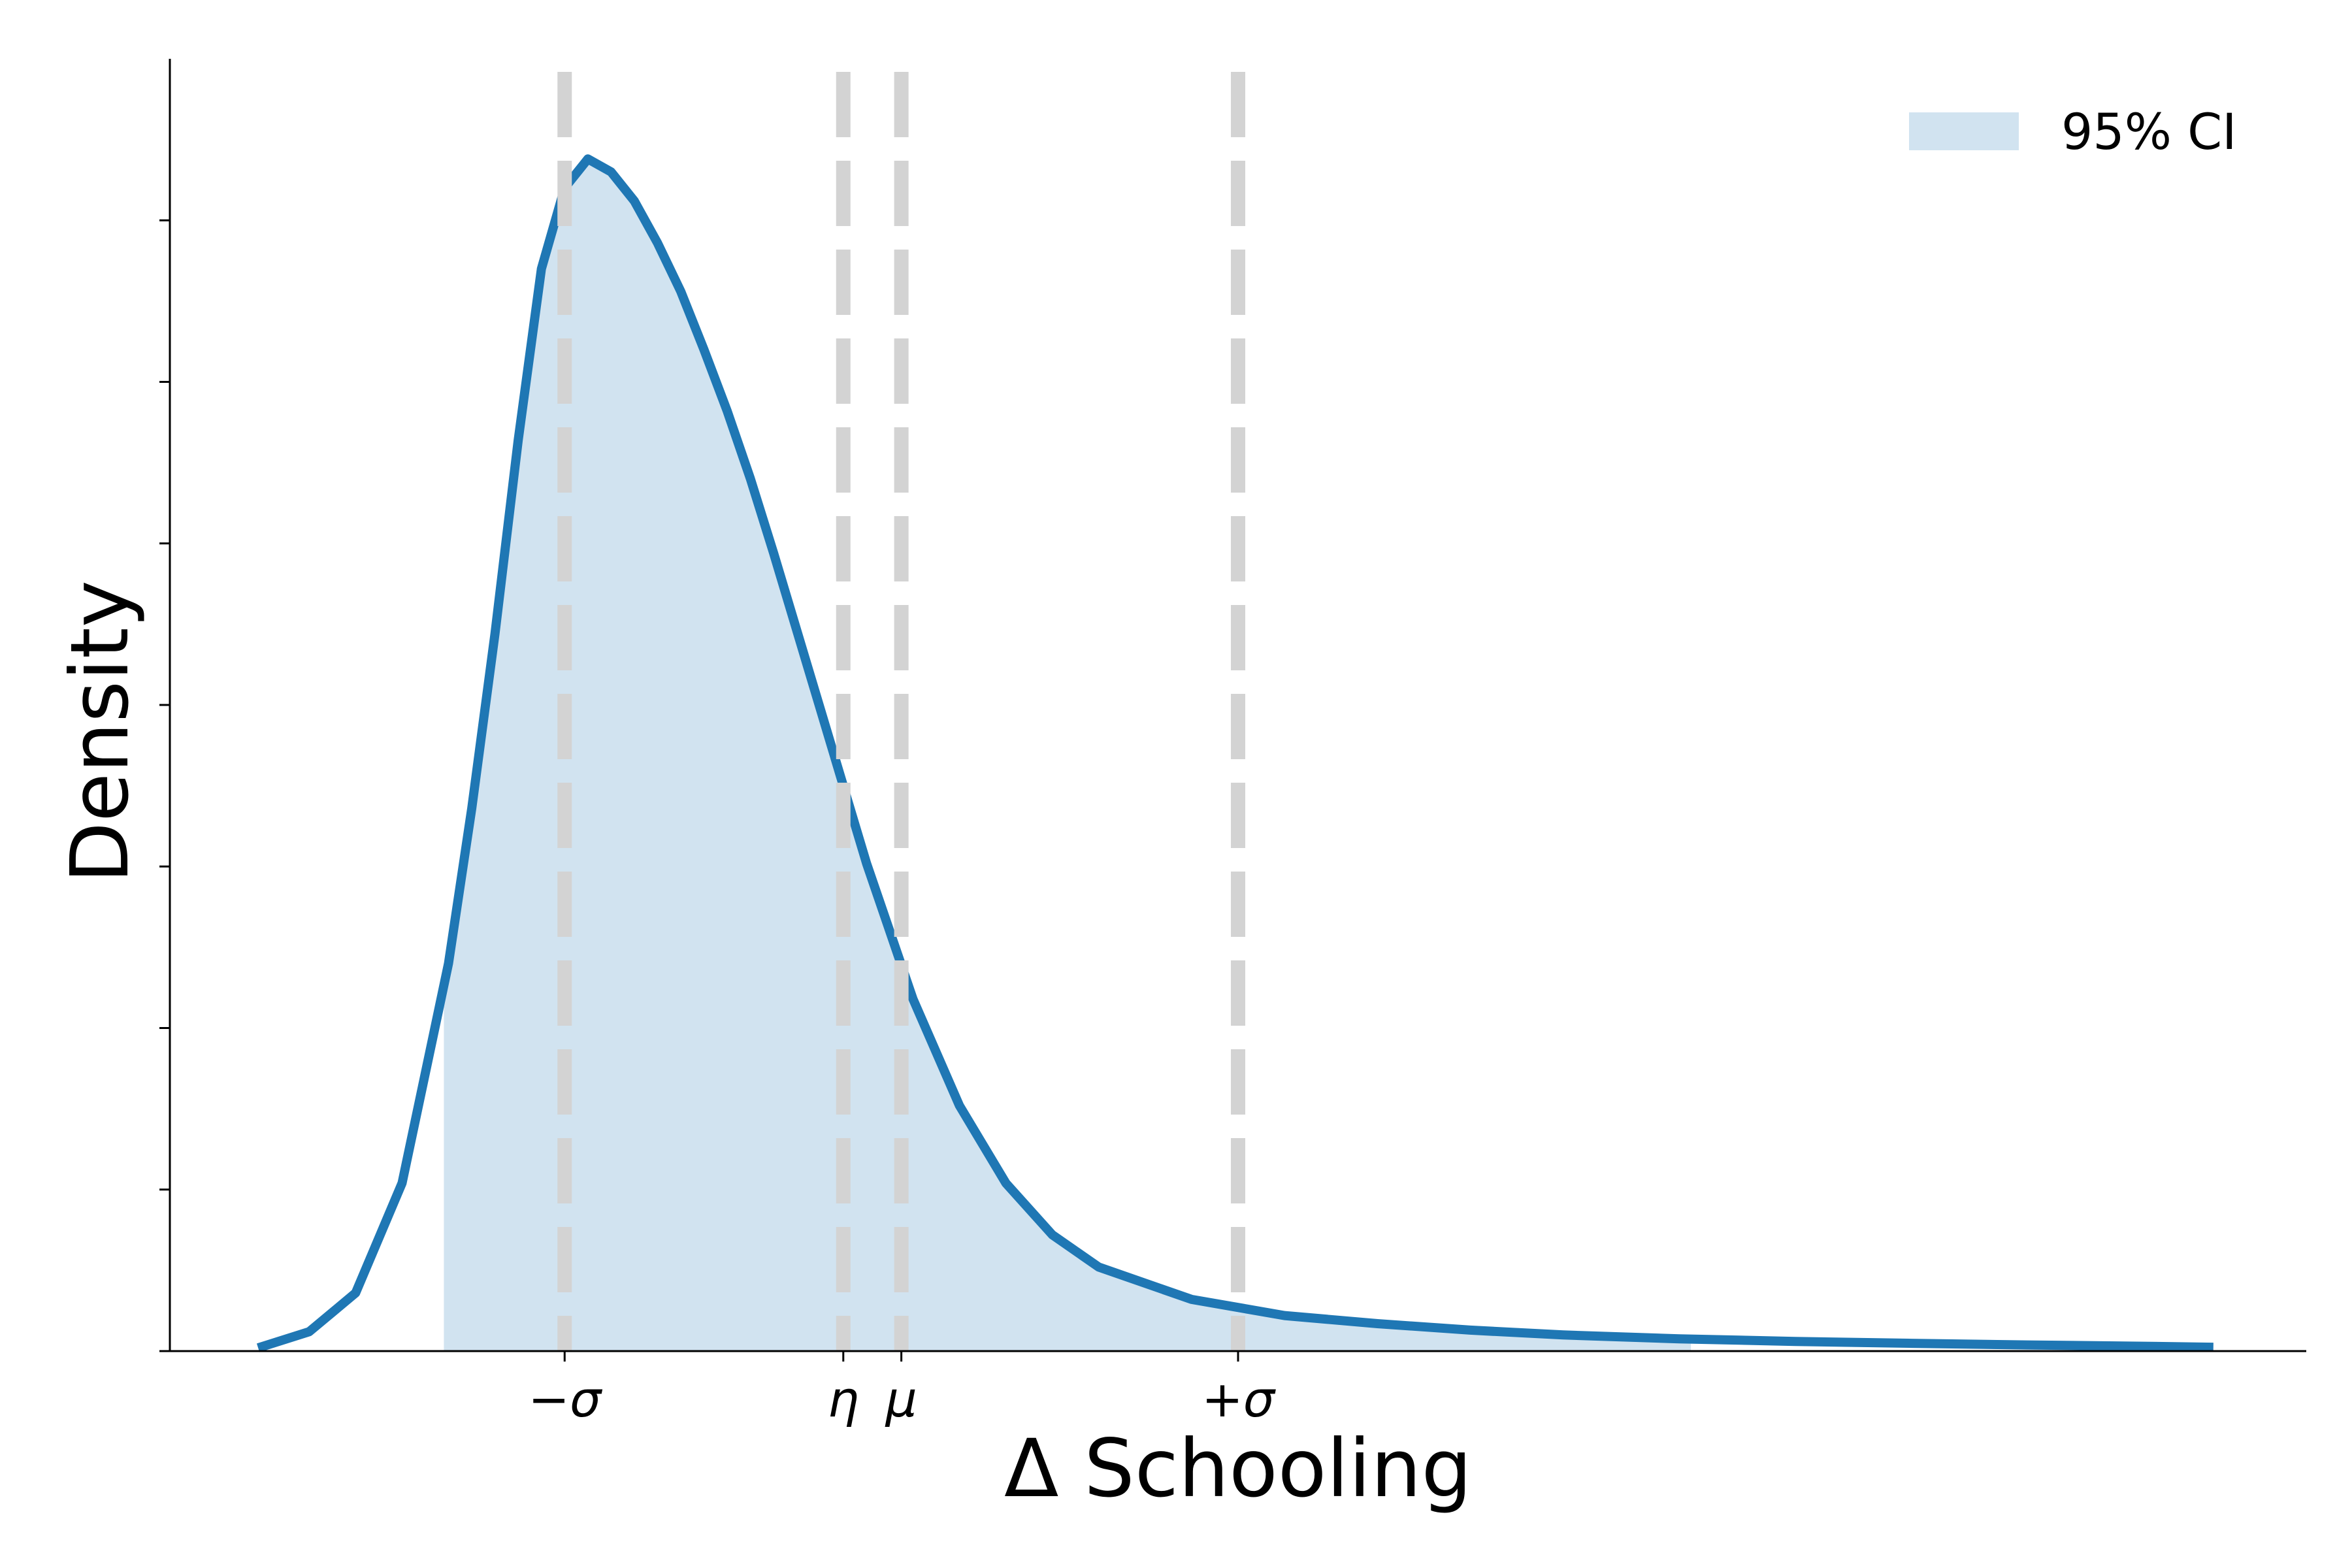 Image resolution: width=2352 pixels, height=1568 pixels. Describe the element at coordinates (1238, 1468) in the screenshot. I see `x-axis-title: Δ Schooling` at that location.